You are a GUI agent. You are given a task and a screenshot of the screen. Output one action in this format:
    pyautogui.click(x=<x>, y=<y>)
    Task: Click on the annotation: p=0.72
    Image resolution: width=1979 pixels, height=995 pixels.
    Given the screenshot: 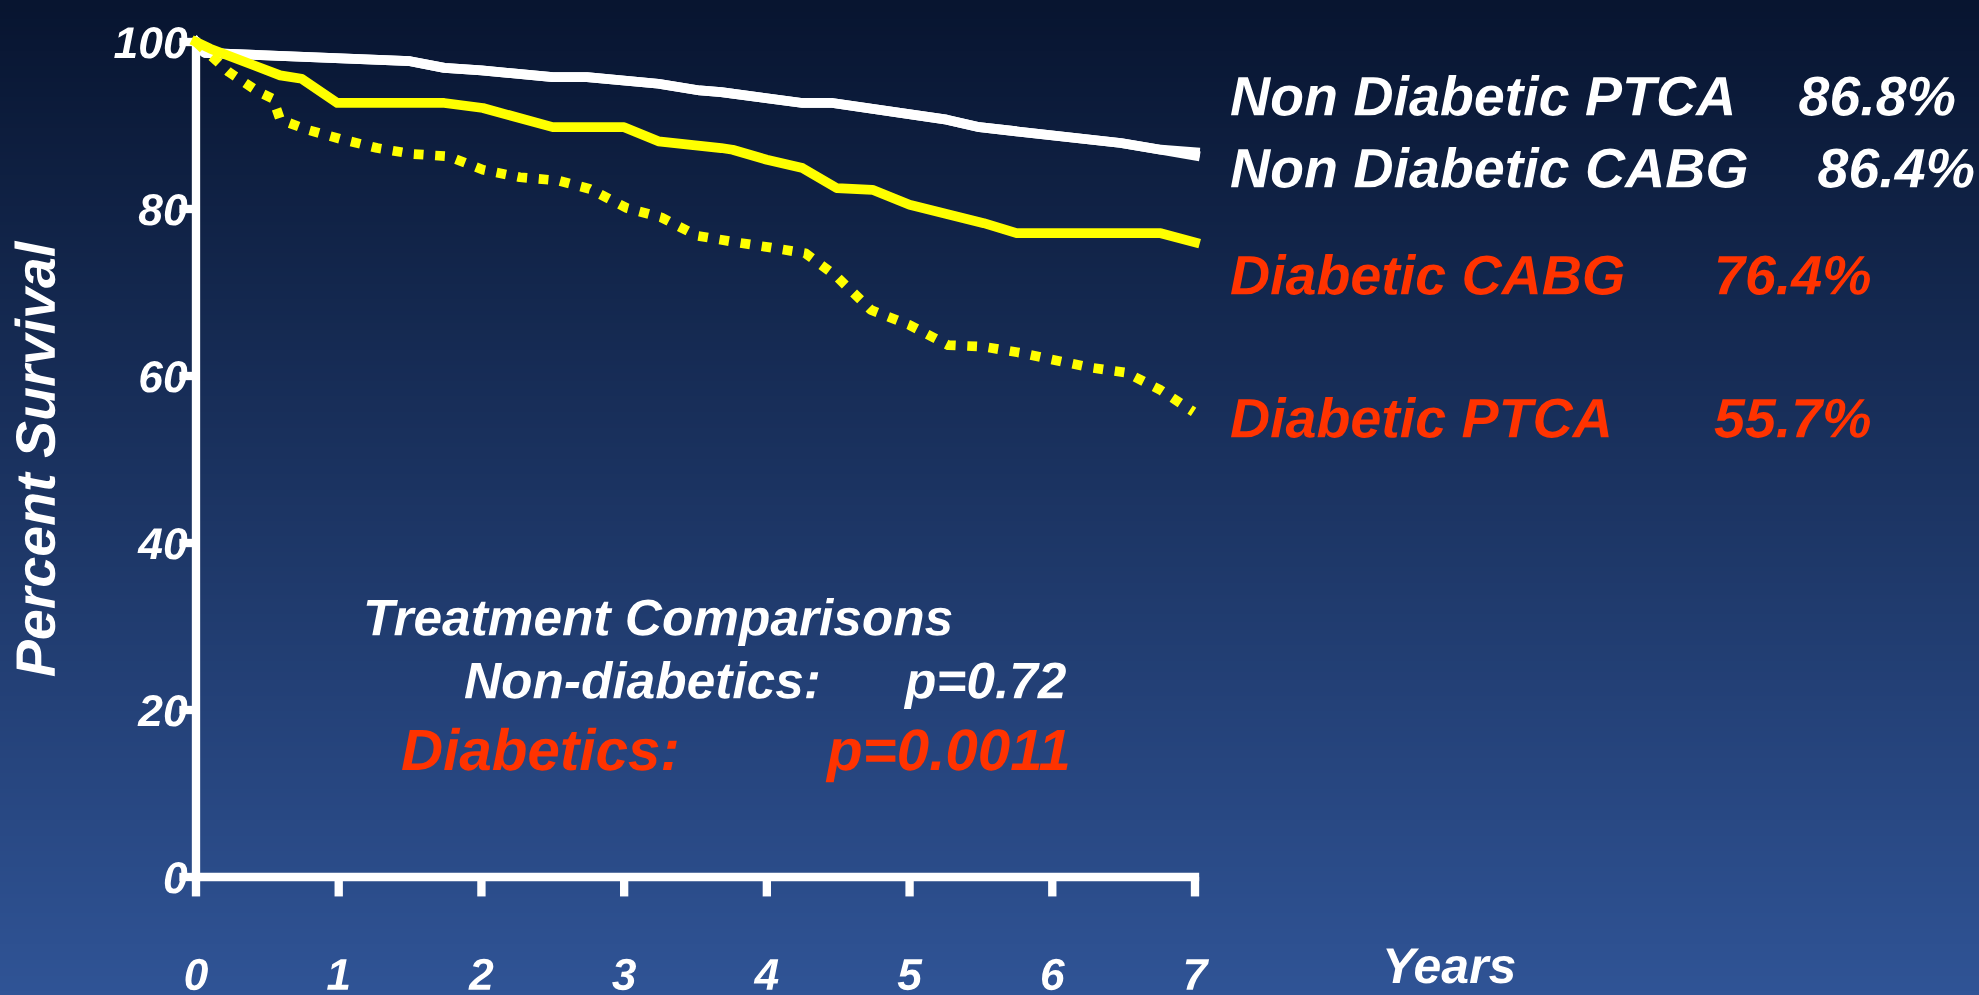 What is the action you would take?
    pyautogui.click(x=984, y=685)
    